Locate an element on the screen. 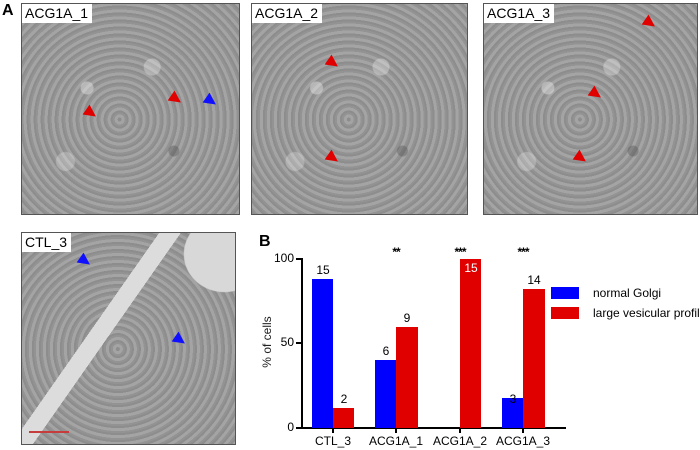  legend-swatch-blue is located at coordinates (565, 293).